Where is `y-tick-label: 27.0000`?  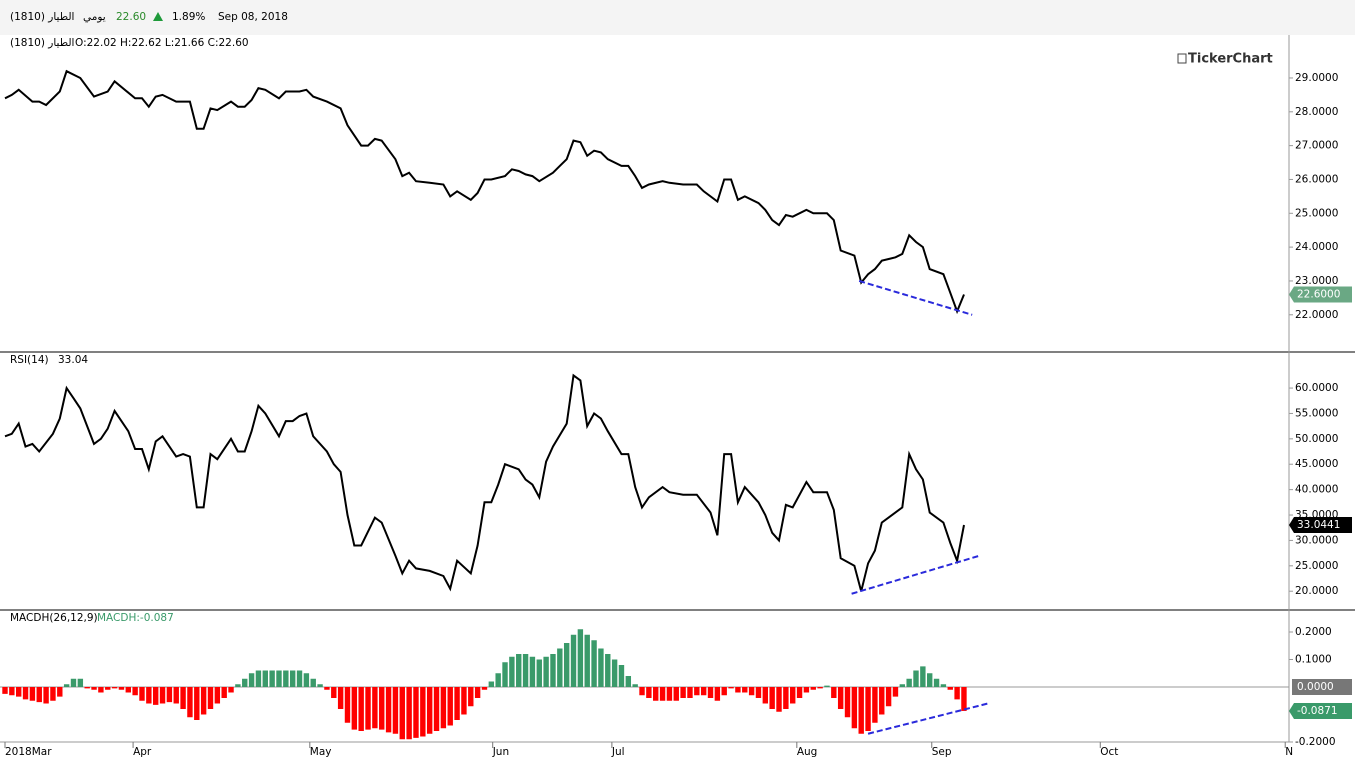
y-tick-label: 27.0000 is located at coordinates (1316, 146).